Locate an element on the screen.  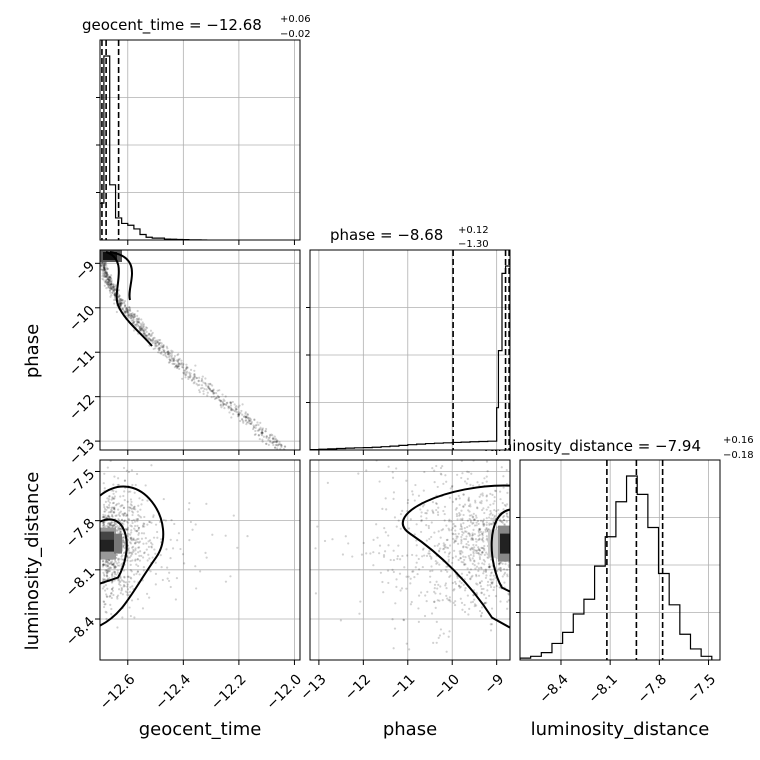
panel-bg is located at coordinates (200, 140).